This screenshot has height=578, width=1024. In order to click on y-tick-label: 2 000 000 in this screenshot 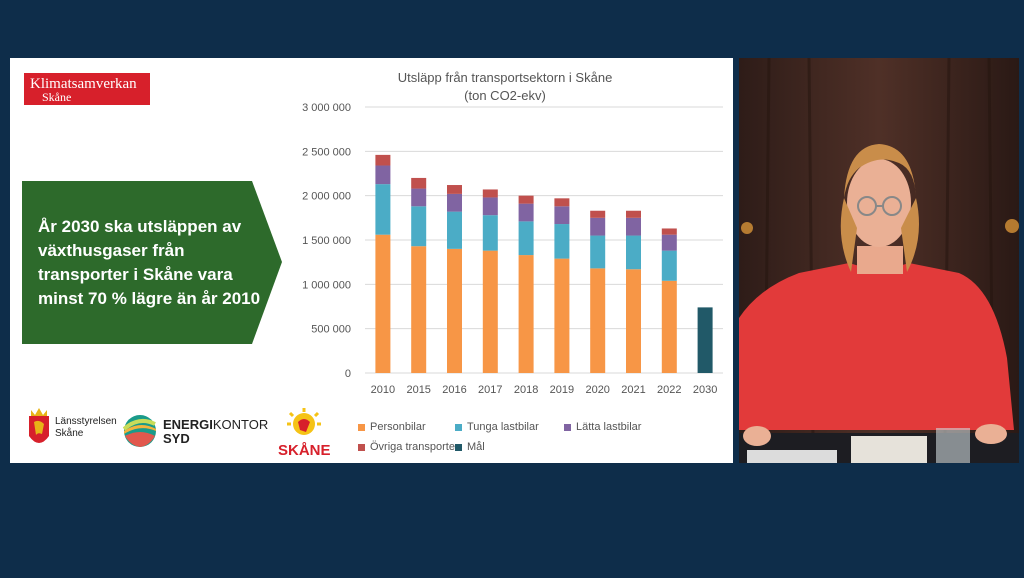, I will do `click(326, 197)`.